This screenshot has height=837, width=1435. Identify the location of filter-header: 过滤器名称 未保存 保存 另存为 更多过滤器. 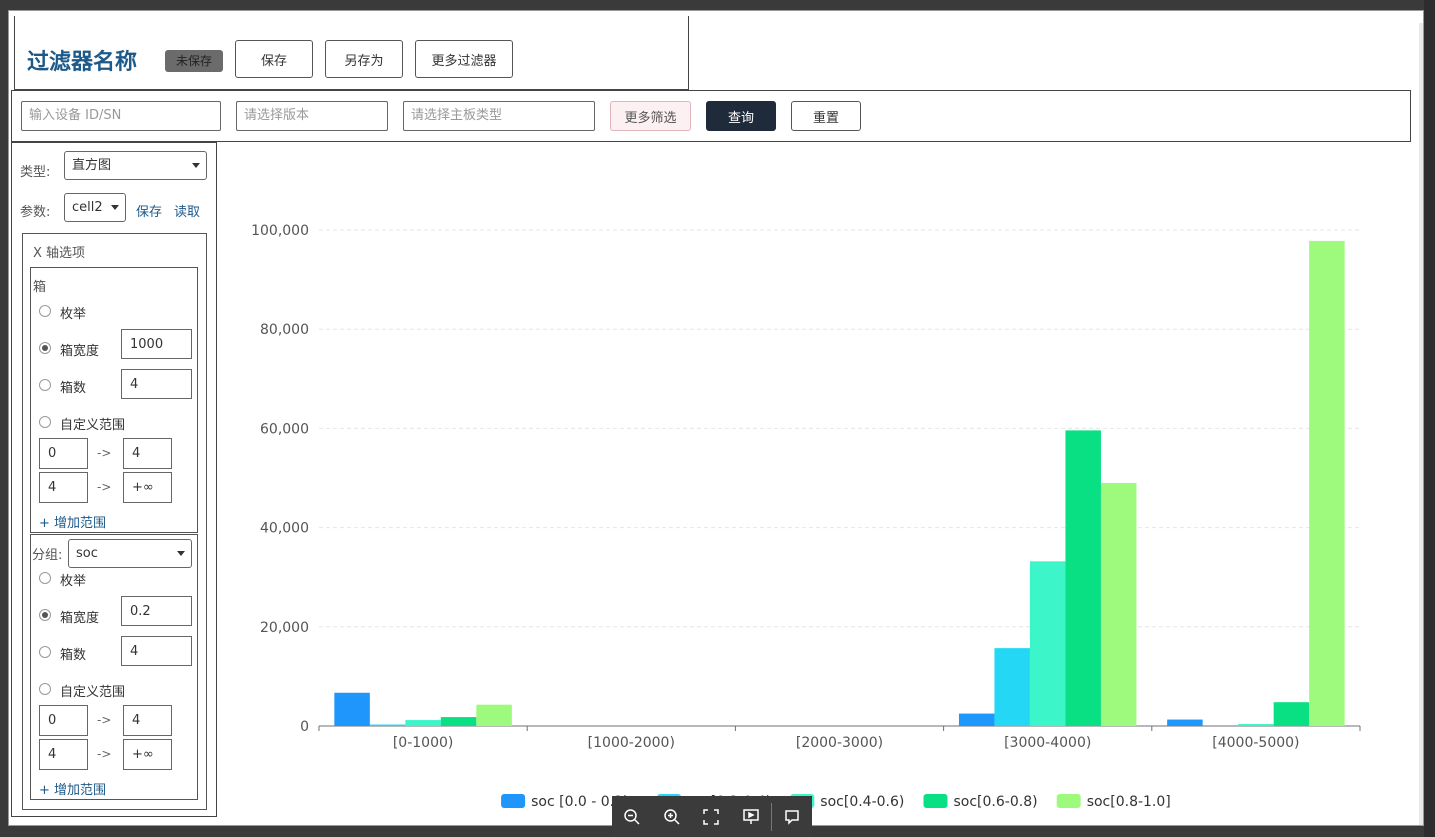
(351, 53).